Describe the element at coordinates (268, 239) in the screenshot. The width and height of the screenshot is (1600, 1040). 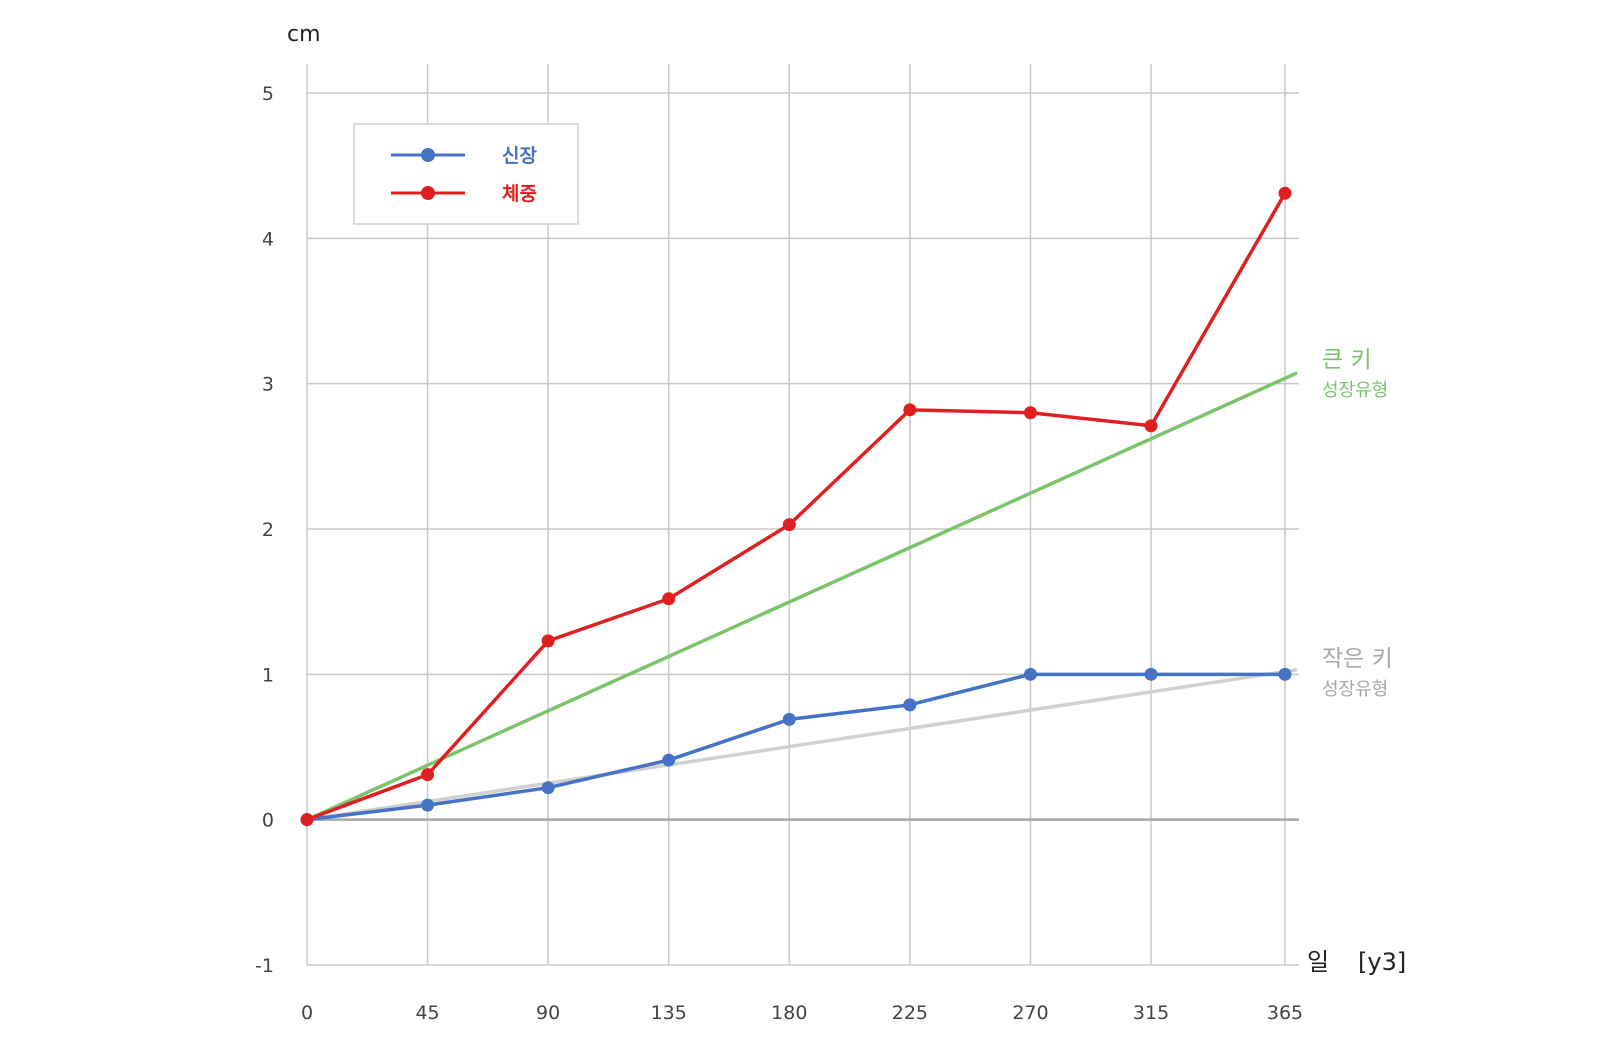
I see `y-tick-label: 4` at that location.